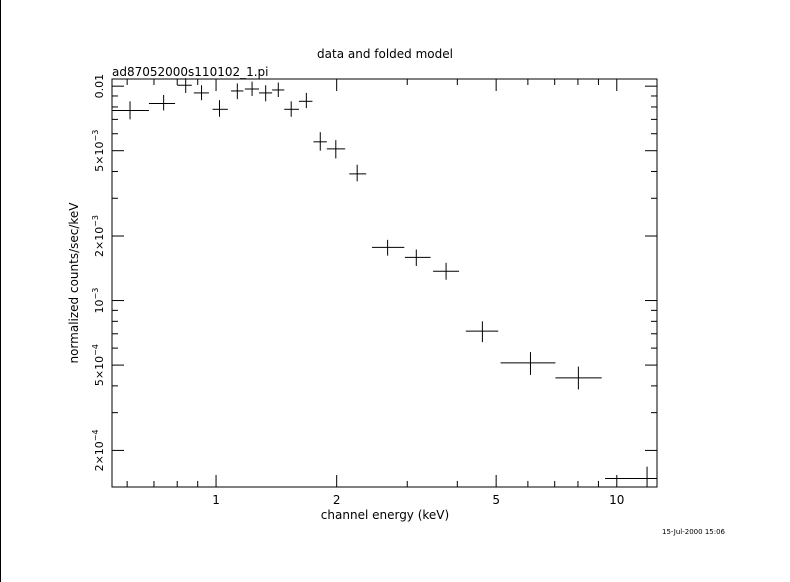 The height and width of the screenshot is (582, 790). I want to click on y-tick-label-text: 10−3, so click(98, 301).